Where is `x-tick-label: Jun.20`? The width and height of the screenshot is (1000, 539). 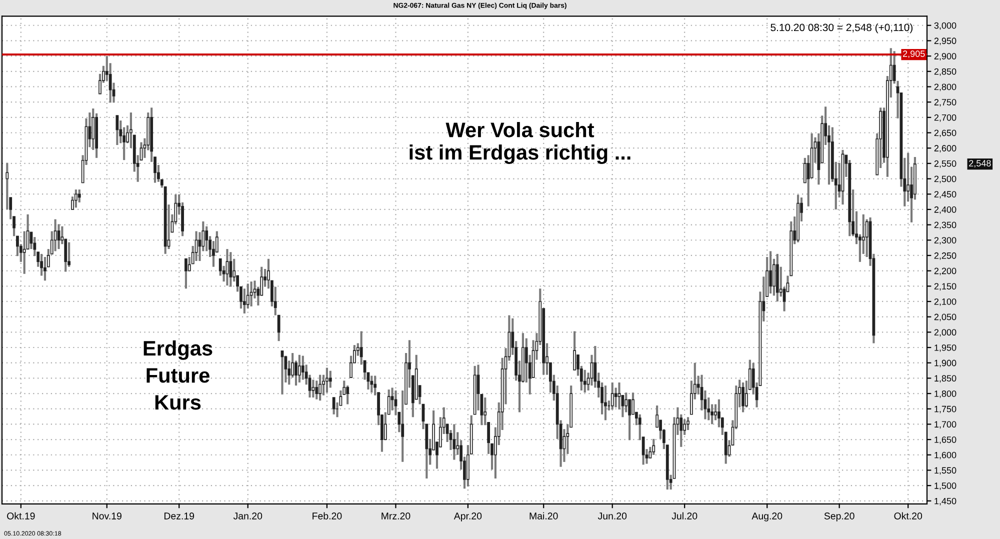
x-tick-label: Jun.20 is located at coordinates (612, 516).